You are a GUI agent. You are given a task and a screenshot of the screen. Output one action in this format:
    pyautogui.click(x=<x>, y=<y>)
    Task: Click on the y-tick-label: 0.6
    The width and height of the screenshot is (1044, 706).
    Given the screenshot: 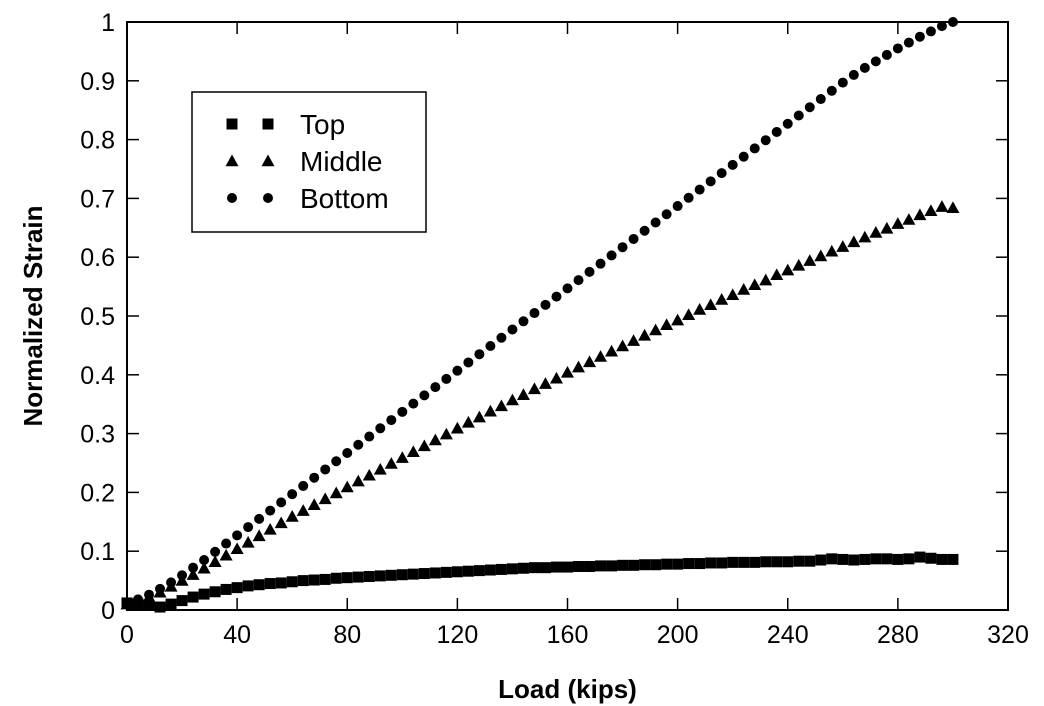 What is the action you would take?
    pyautogui.click(x=97, y=258)
    